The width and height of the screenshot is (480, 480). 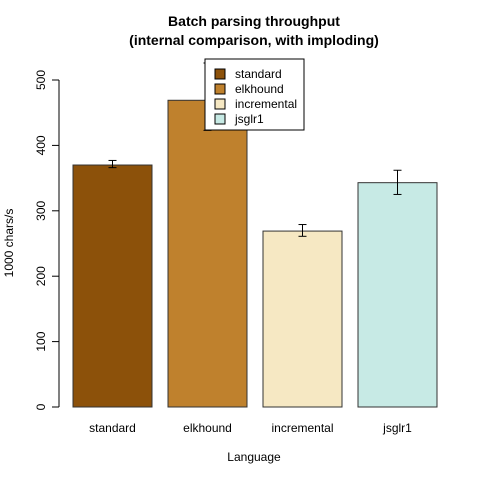 I want to click on x-axis-label: Language, so click(x=254, y=457).